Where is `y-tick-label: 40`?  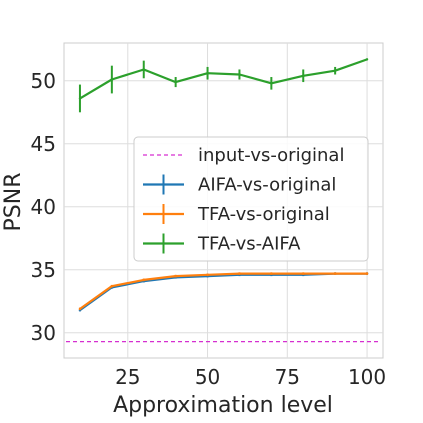
y-tick-label: 40 is located at coordinates (43, 207).